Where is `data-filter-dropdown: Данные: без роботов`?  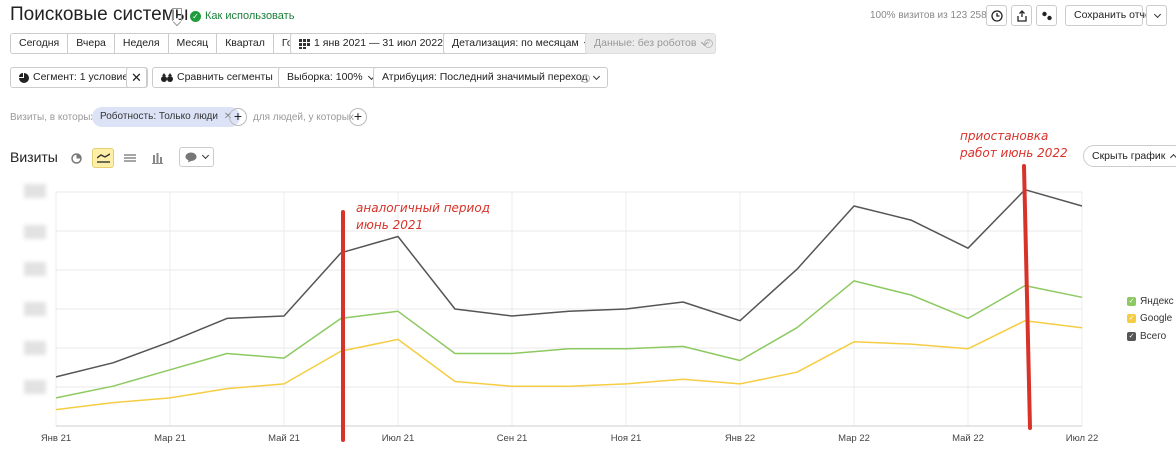
data-filter-dropdown: Данные: без роботов is located at coordinates (651, 43).